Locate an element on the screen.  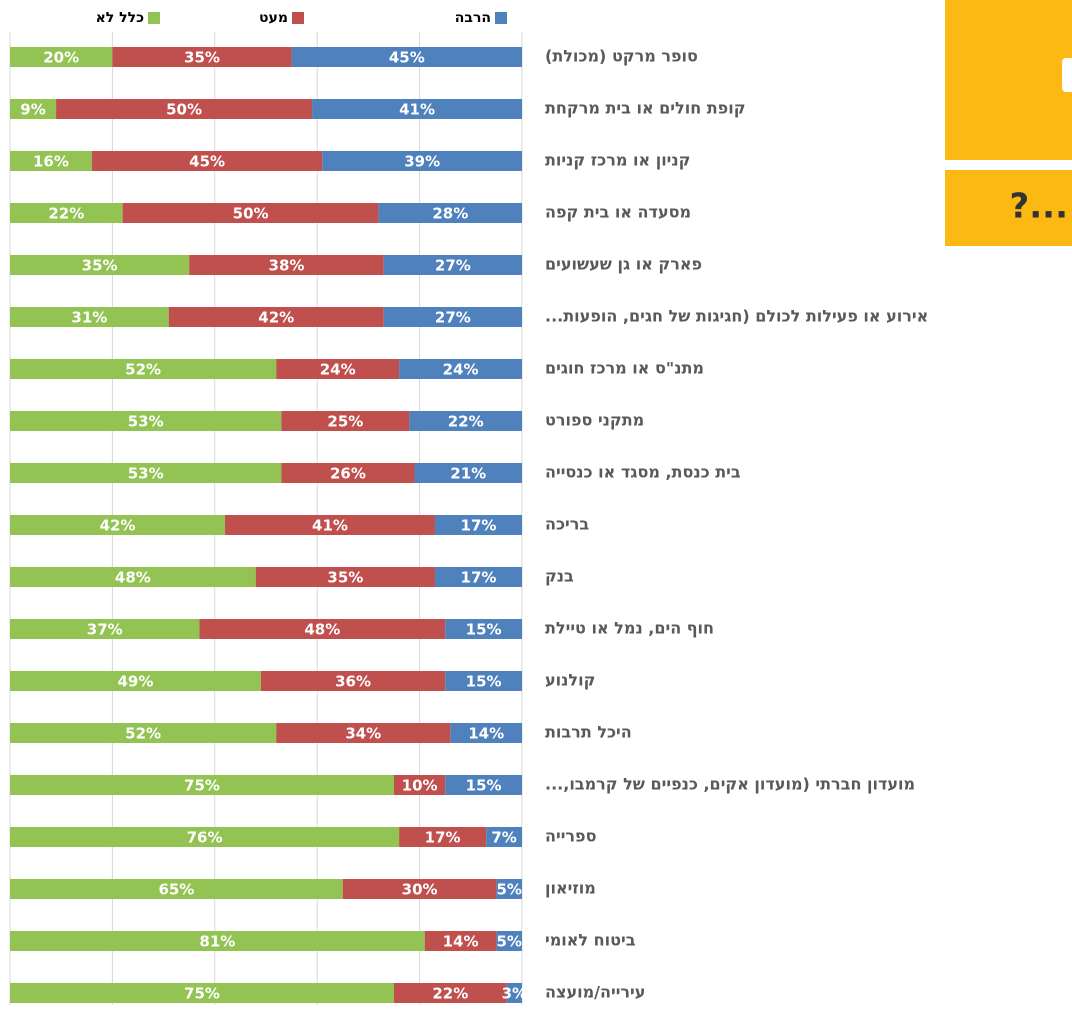
category-label: מתקני ספורט is located at coordinates (594, 420).